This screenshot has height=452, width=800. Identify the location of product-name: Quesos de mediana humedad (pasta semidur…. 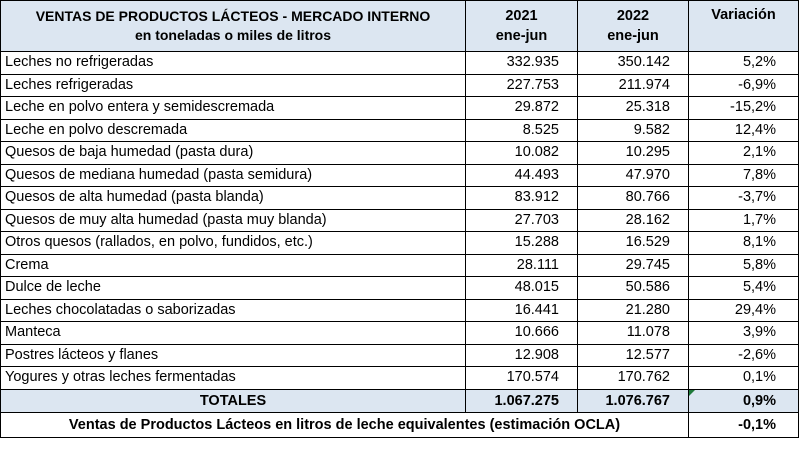
(233, 175).